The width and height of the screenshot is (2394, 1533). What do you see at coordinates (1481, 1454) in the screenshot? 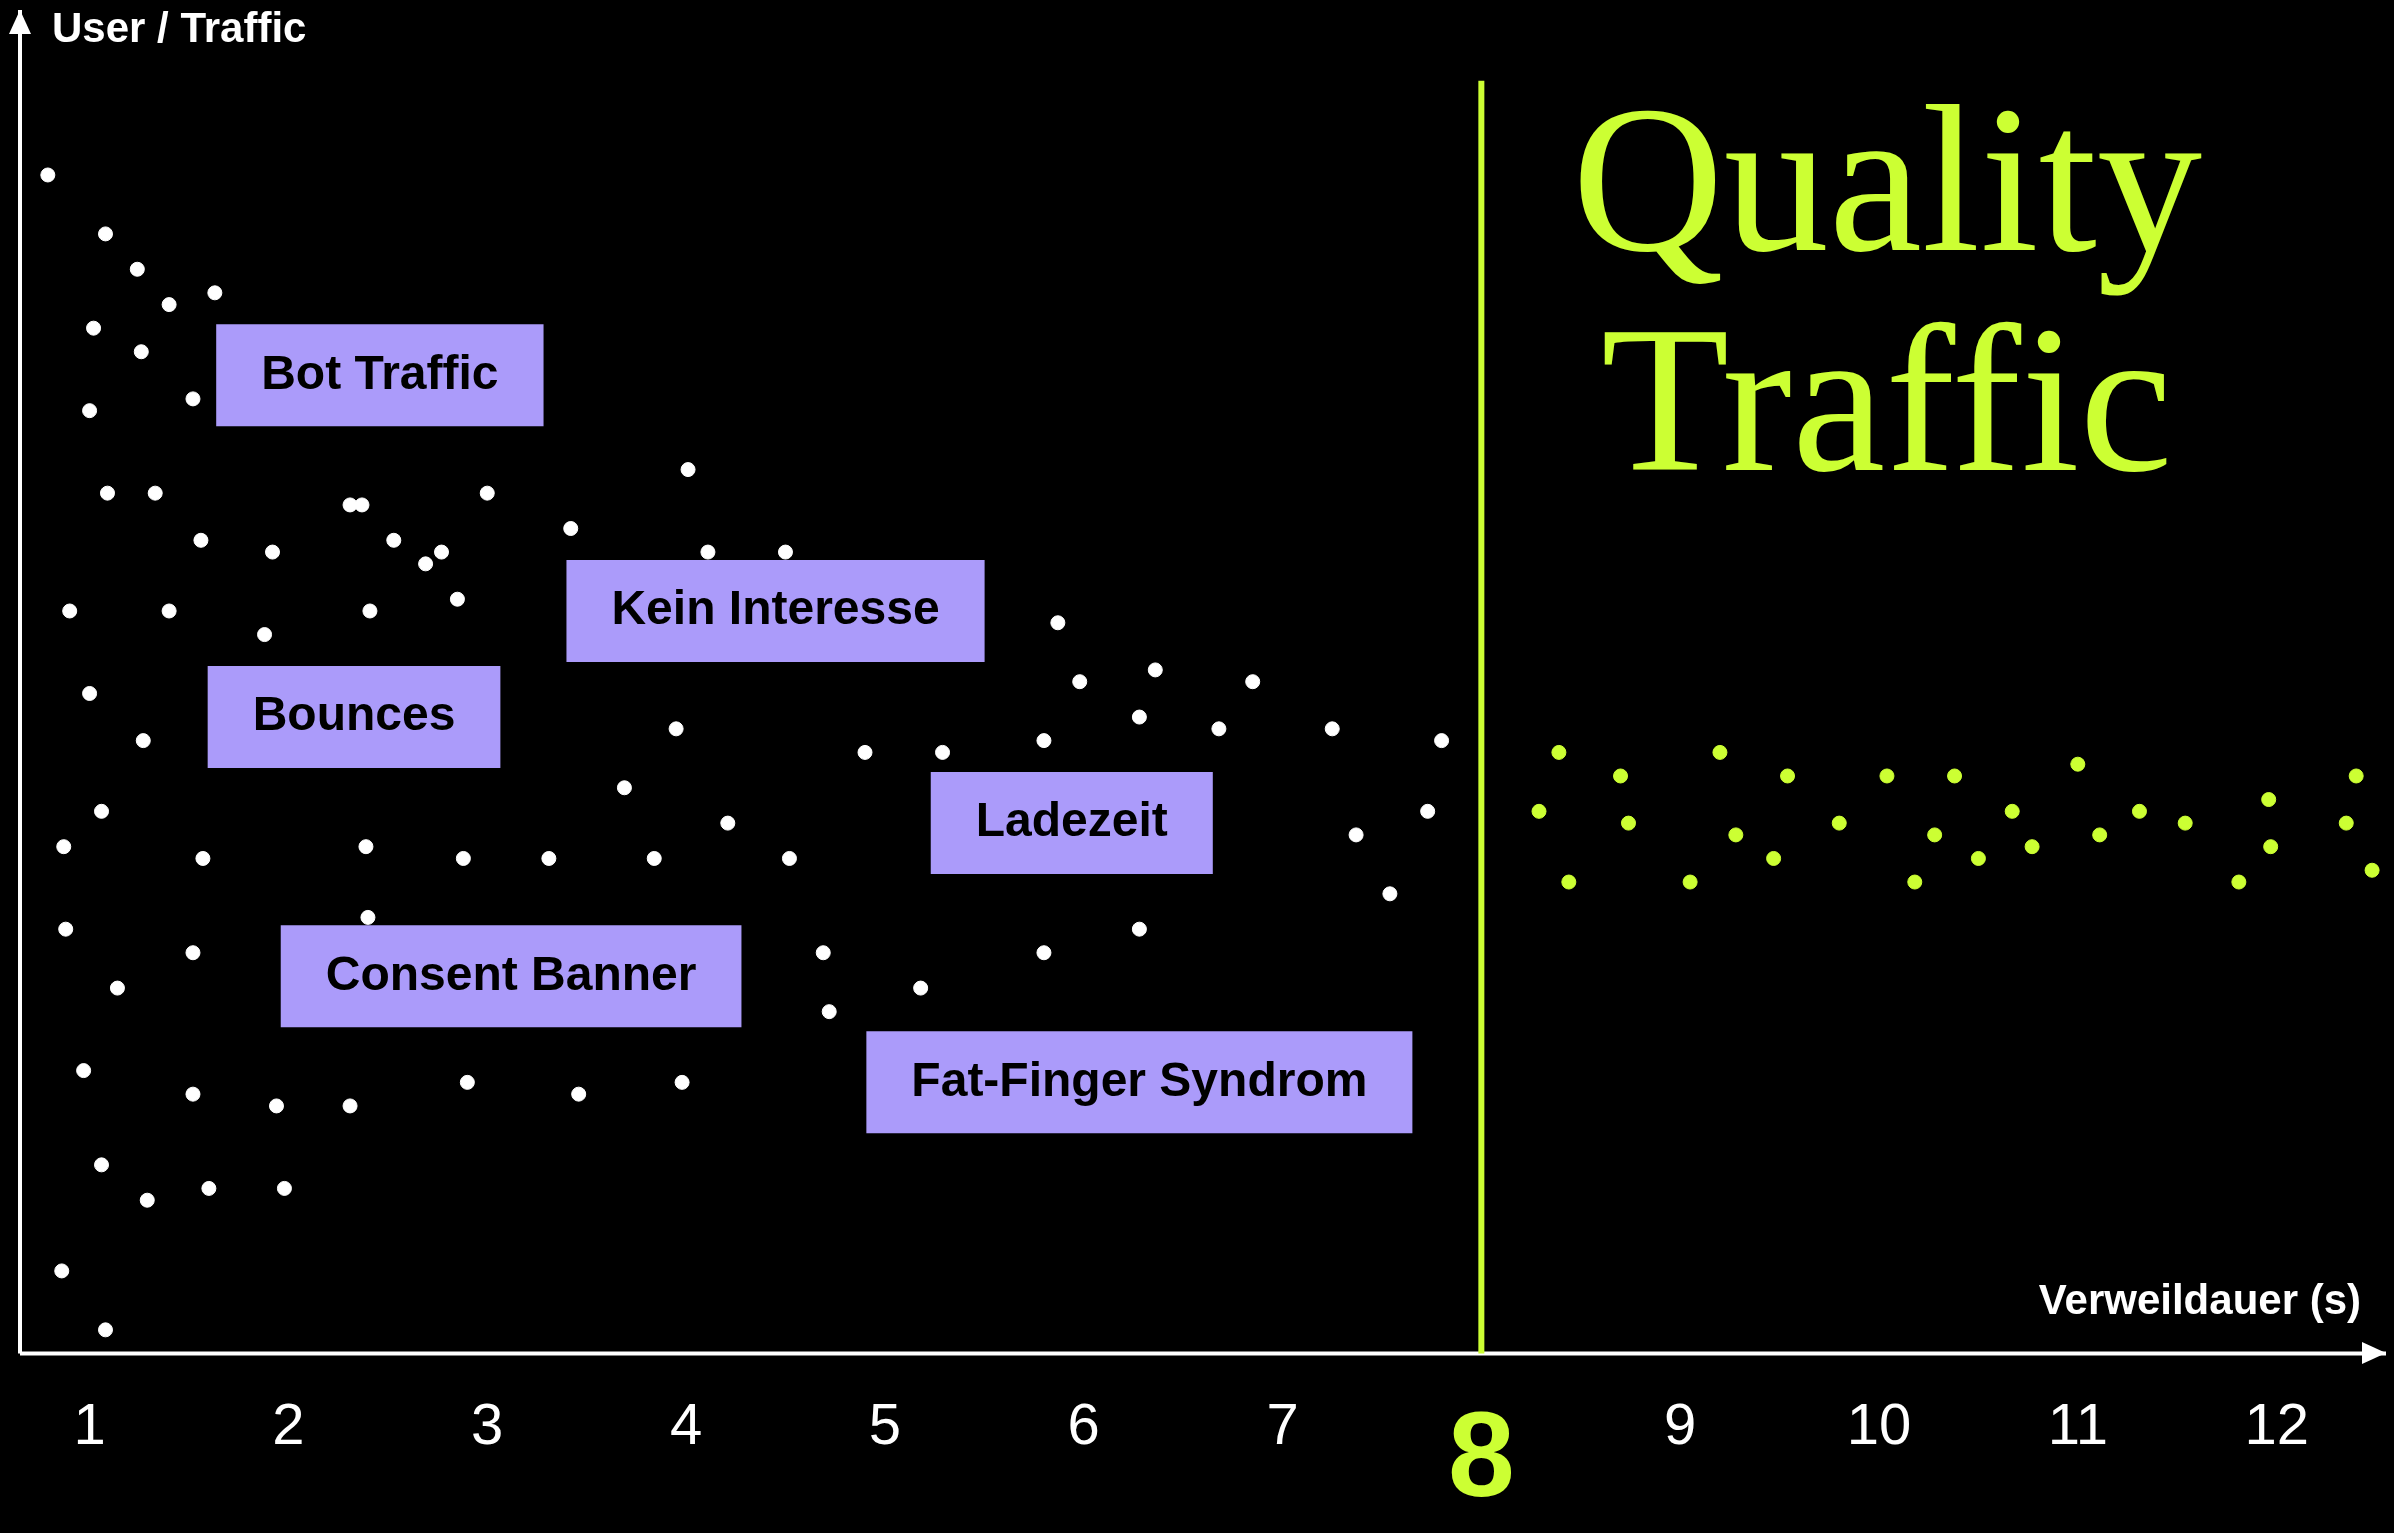
I see `ref-line-label: 8` at bounding box center [1481, 1454].